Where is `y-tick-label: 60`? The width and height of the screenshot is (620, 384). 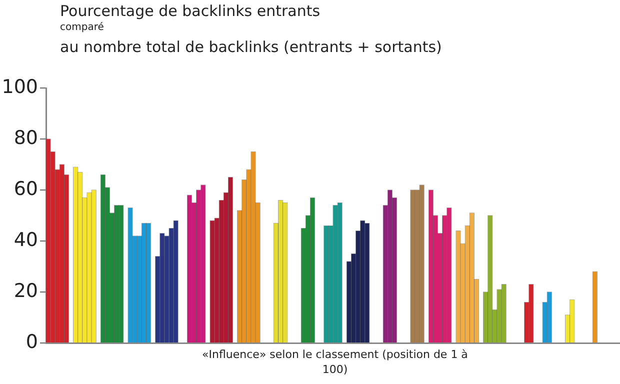
y-tick-label: 60 is located at coordinates (26, 189).